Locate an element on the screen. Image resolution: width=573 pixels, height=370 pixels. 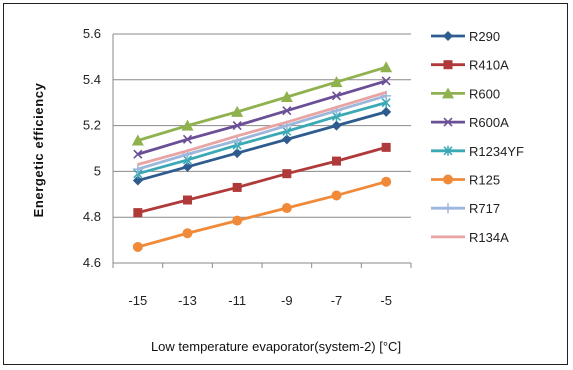
series-line-r600a is located at coordinates (262, 117).